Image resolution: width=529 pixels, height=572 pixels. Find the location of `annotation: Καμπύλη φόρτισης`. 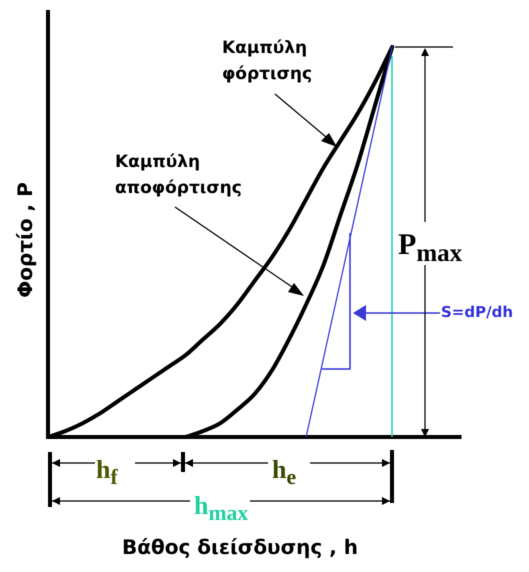

annotation: Καμπύλη φόρτισης is located at coordinates (268, 61).